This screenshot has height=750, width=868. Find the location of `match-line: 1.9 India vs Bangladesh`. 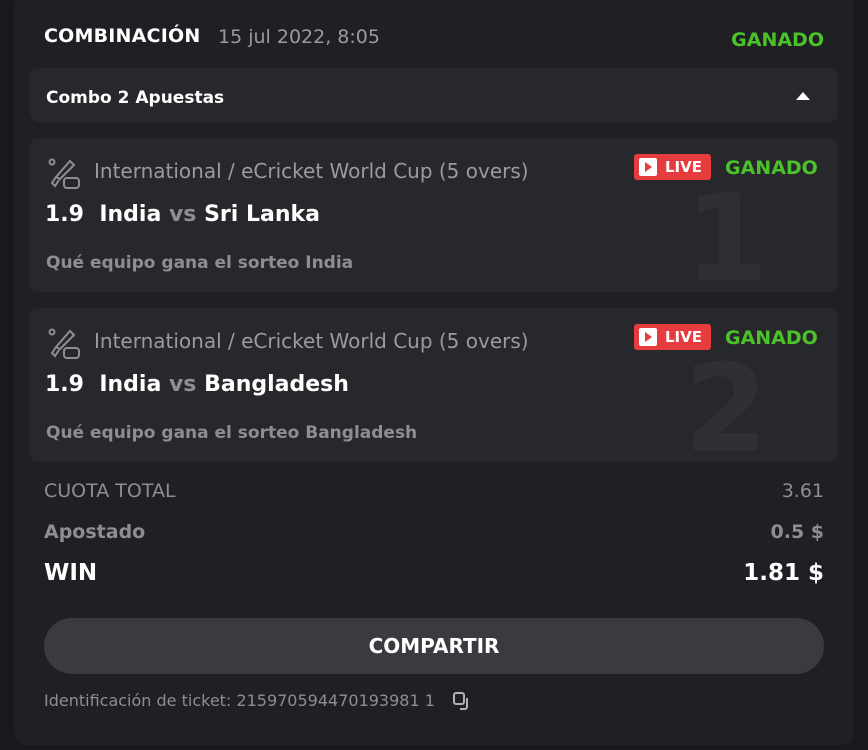

match-line: 1.9 India vs Bangladesh is located at coordinates (197, 384).